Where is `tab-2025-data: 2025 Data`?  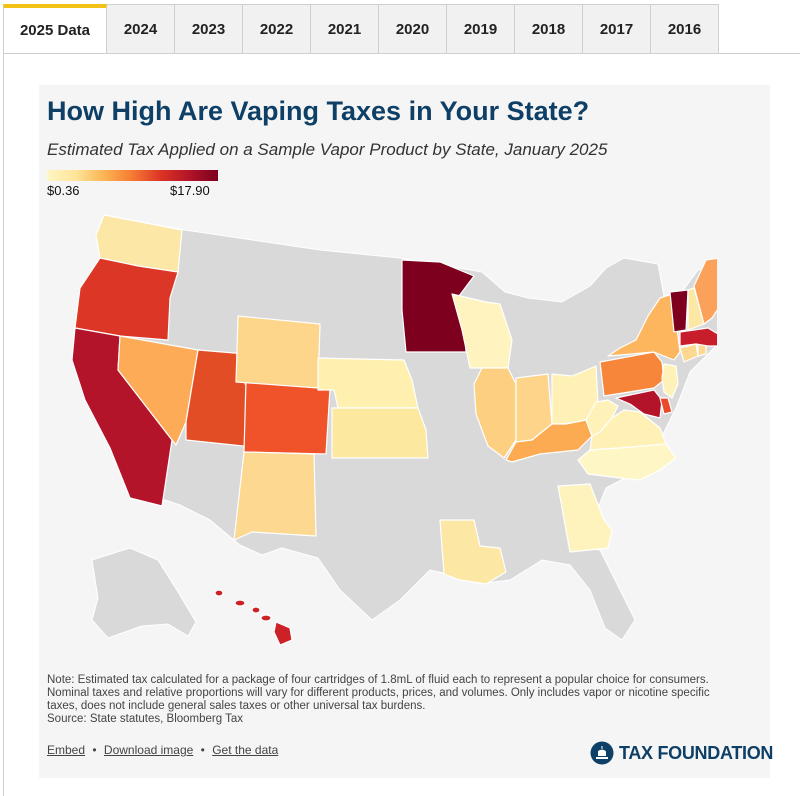
tab-2025-data: 2025 Data is located at coordinates (55, 29).